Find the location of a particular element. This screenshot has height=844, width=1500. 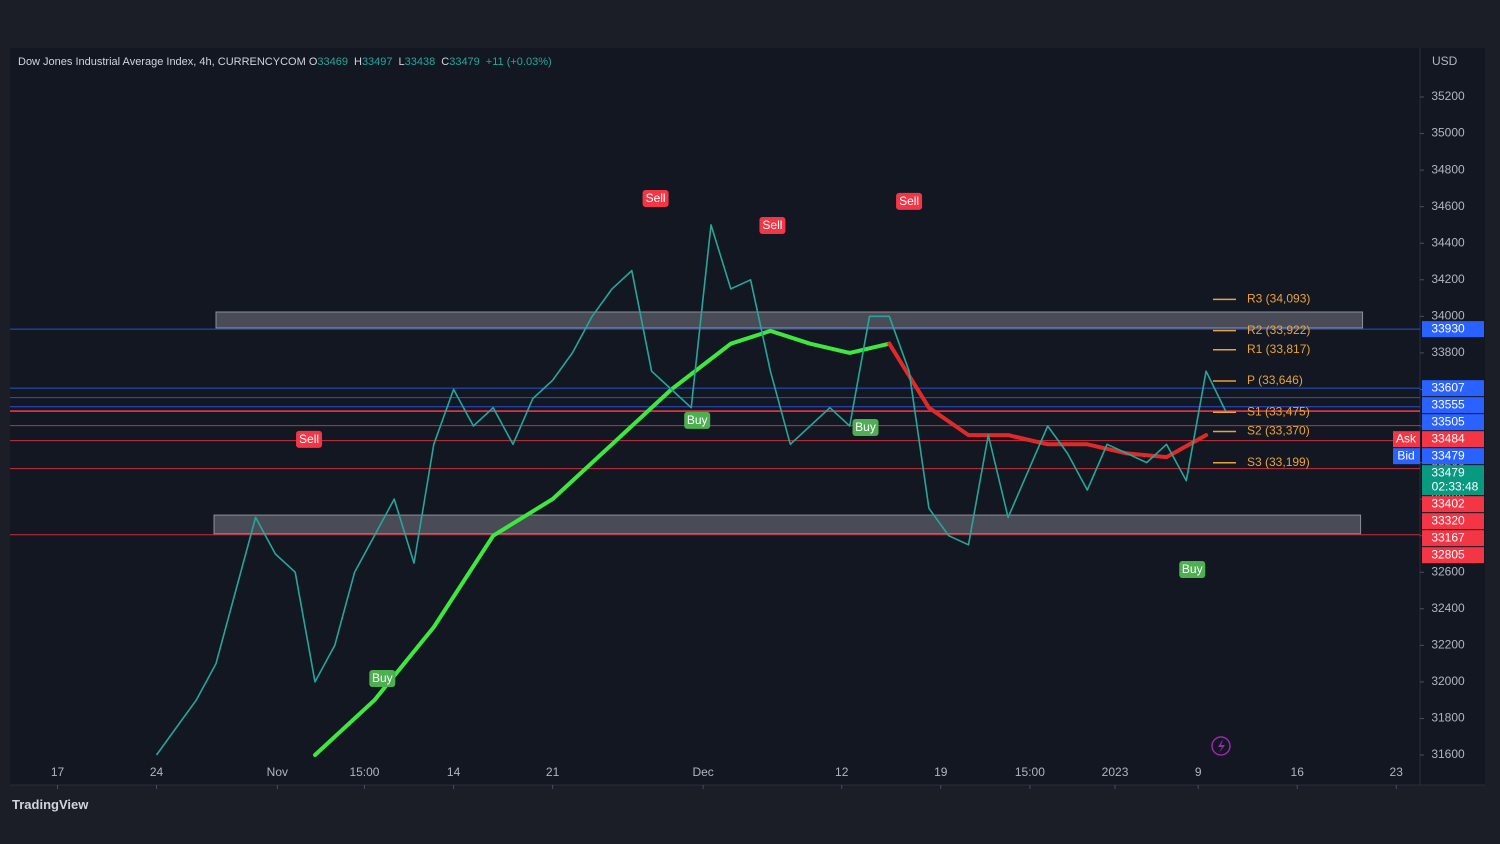

legend-key: L is located at coordinates (401, 62).